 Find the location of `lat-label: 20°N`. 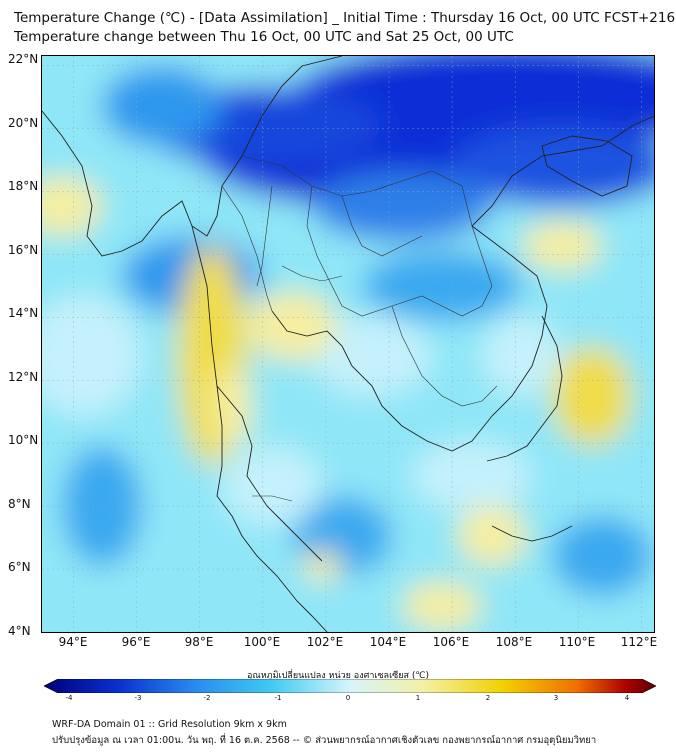

lat-label: 20°N is located at coordinates (23, 123).